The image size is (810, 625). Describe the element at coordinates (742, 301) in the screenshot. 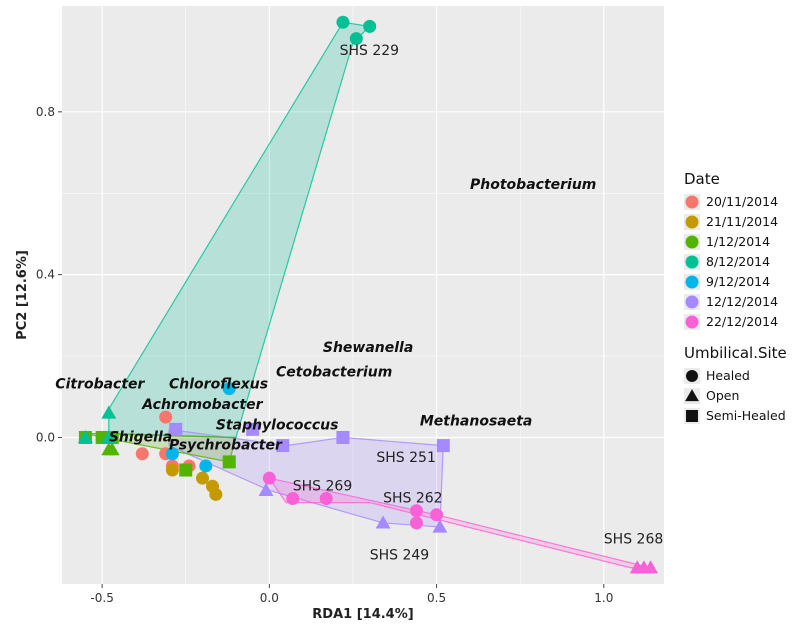

I see `legend-date-label: 12/12/2014` at that location.